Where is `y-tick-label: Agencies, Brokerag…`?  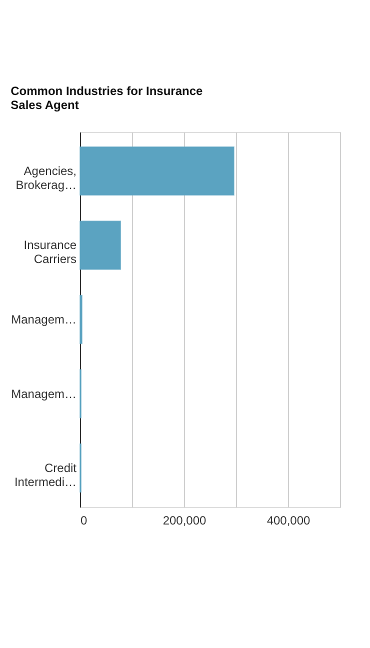
y-tick-label: Agencies, Brokerag… is located at coordinates (46, 178).